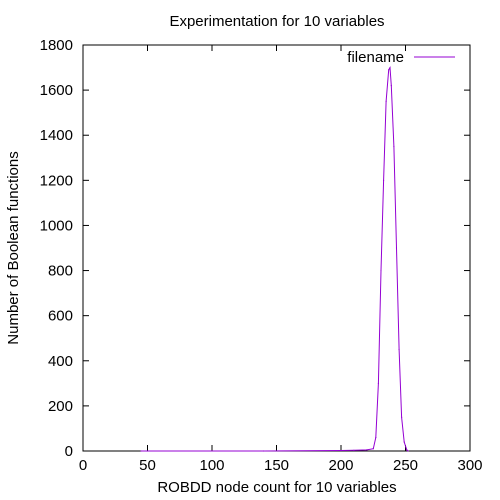 The image size is (500, 500). What do you see at coordinates (147, 465) in the screenshot?
I see `x-tick-label: 50` at bounding box center [147, 465].